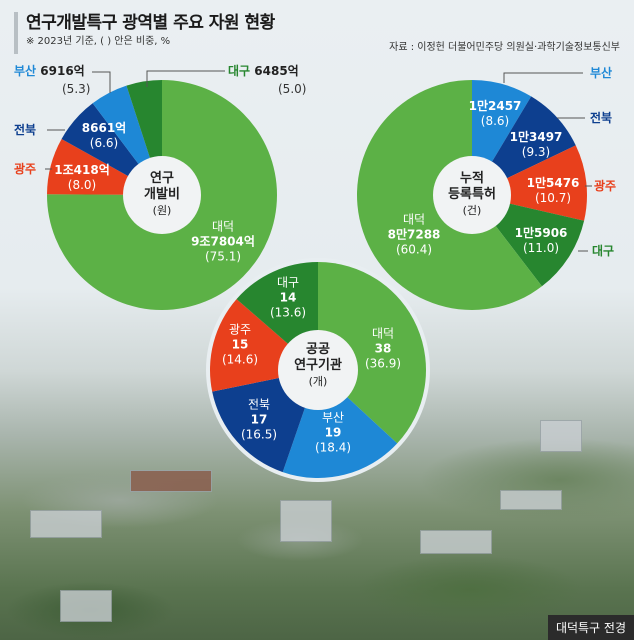 This screenshot has height=640, width=634. I want to click on inst-donut-hole, so click(318, 370).